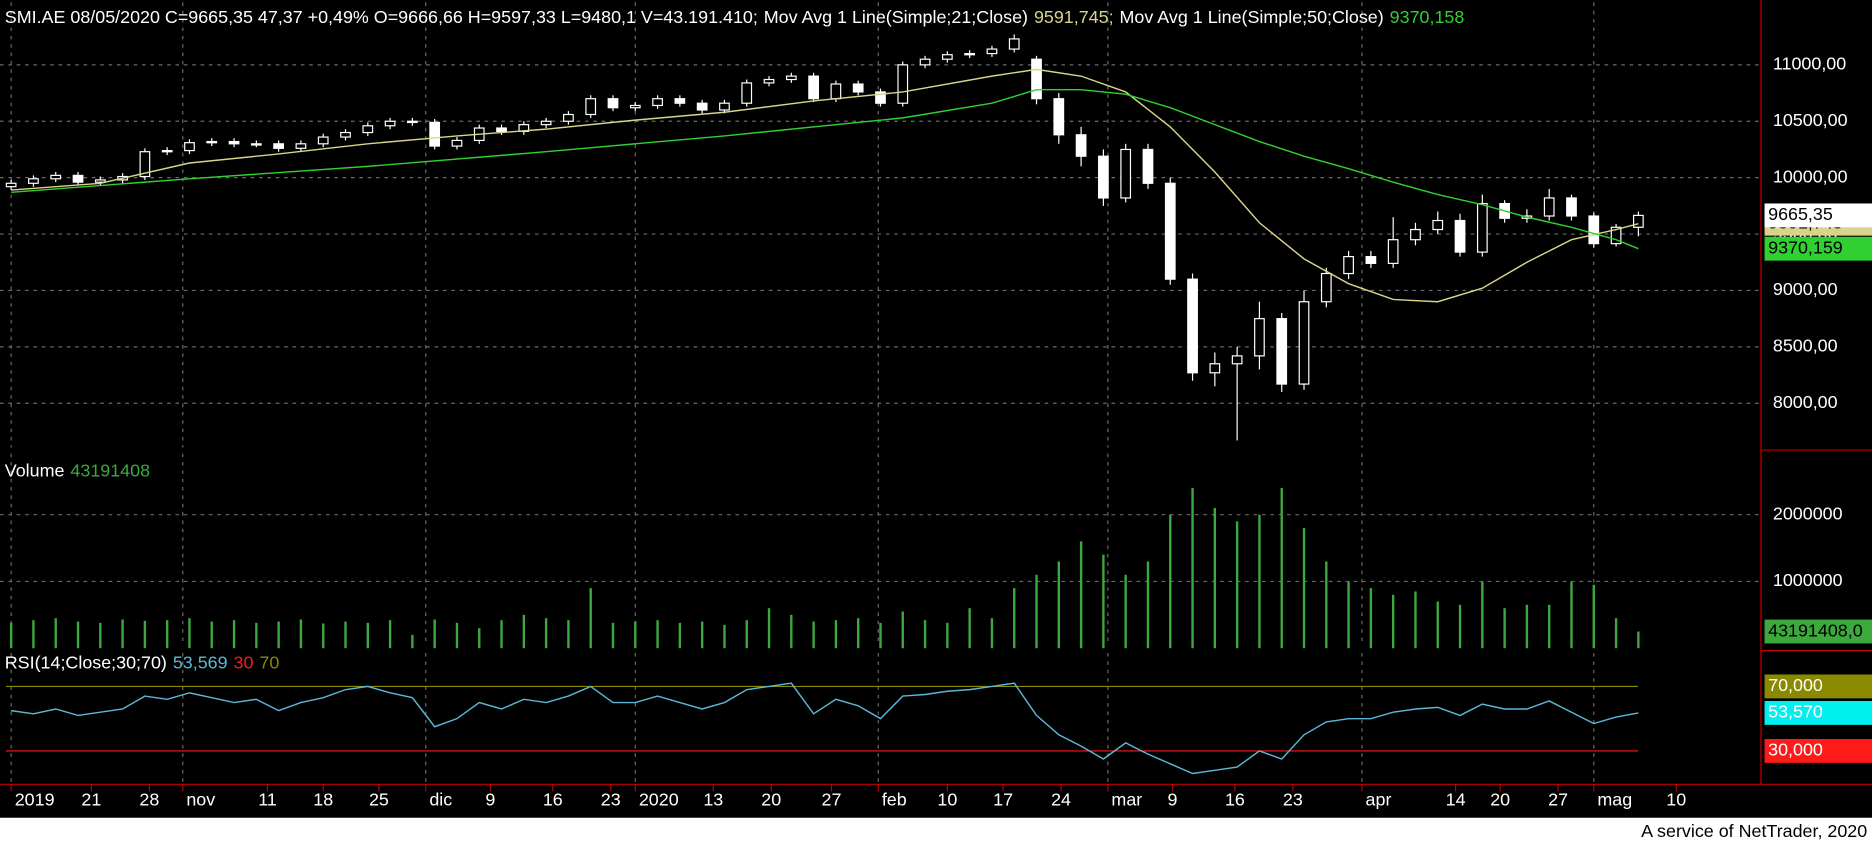 This screenshot has height=844, width=1872. What do you see at coordinates (659, 800) in the screenshot?
I see `x-tick-label: 2020` at bounding box center [659, 800].